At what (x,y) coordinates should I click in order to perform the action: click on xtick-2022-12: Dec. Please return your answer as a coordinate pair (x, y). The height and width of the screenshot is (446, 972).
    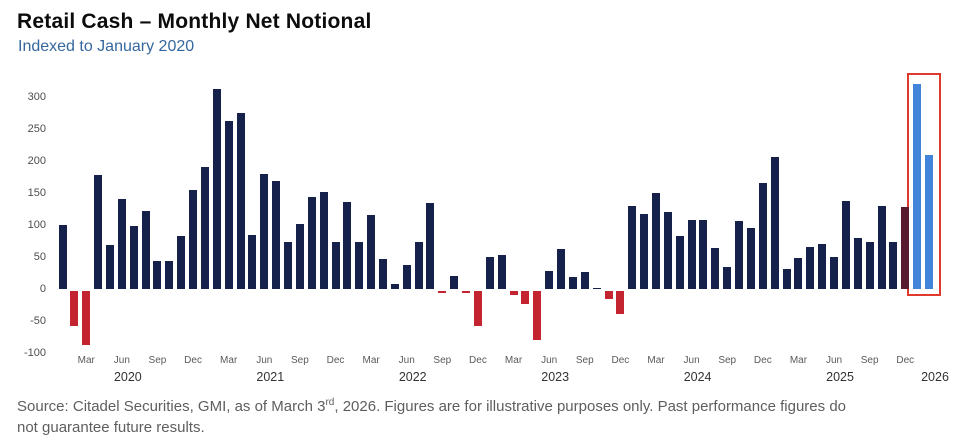
    Looking at the image, I should click on (478, 360).